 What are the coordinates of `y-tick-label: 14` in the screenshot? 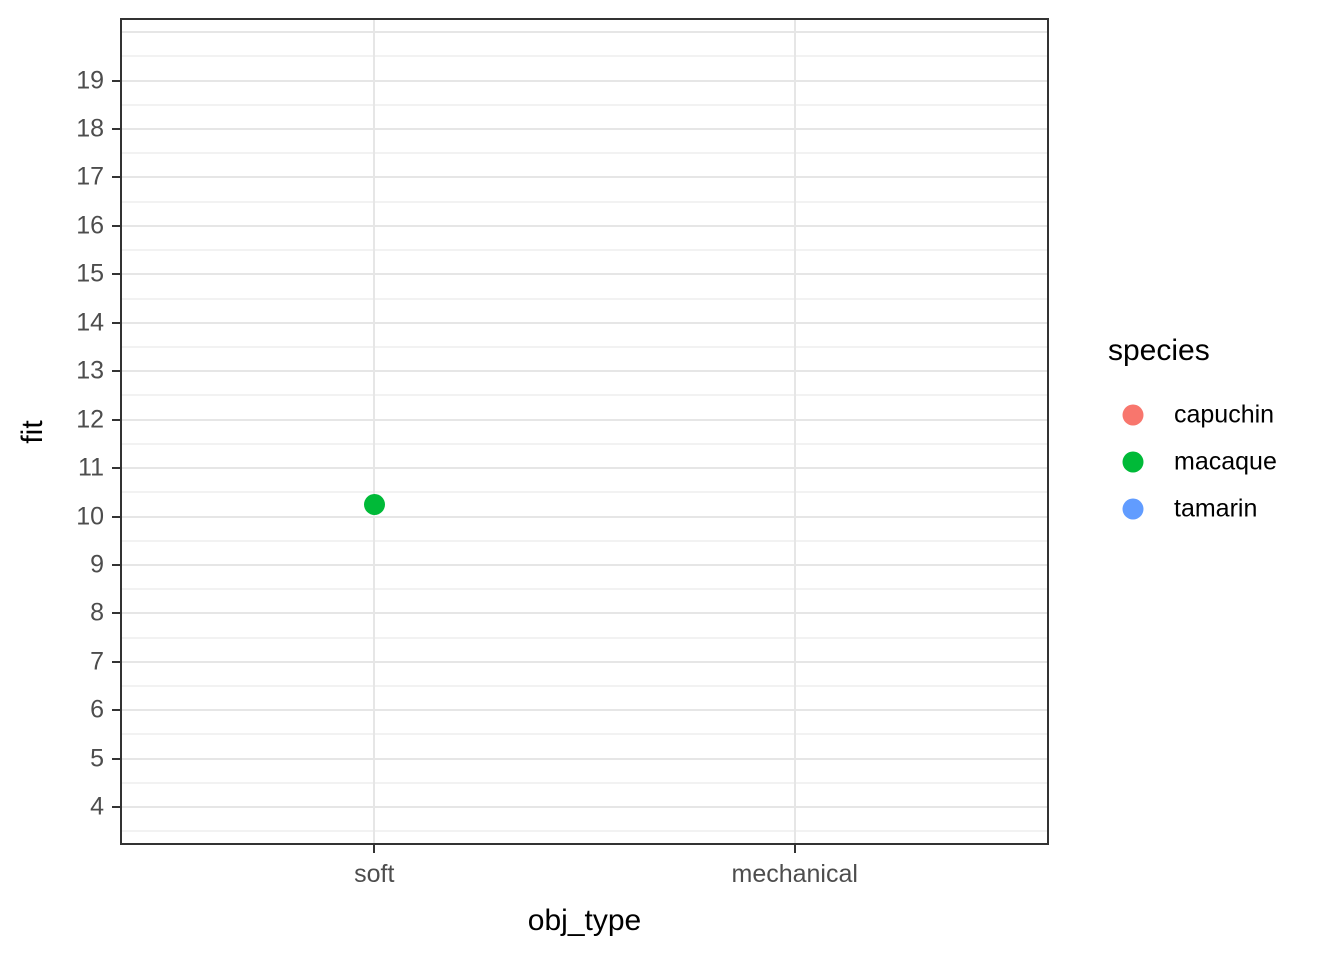 It's located at (90, 322).